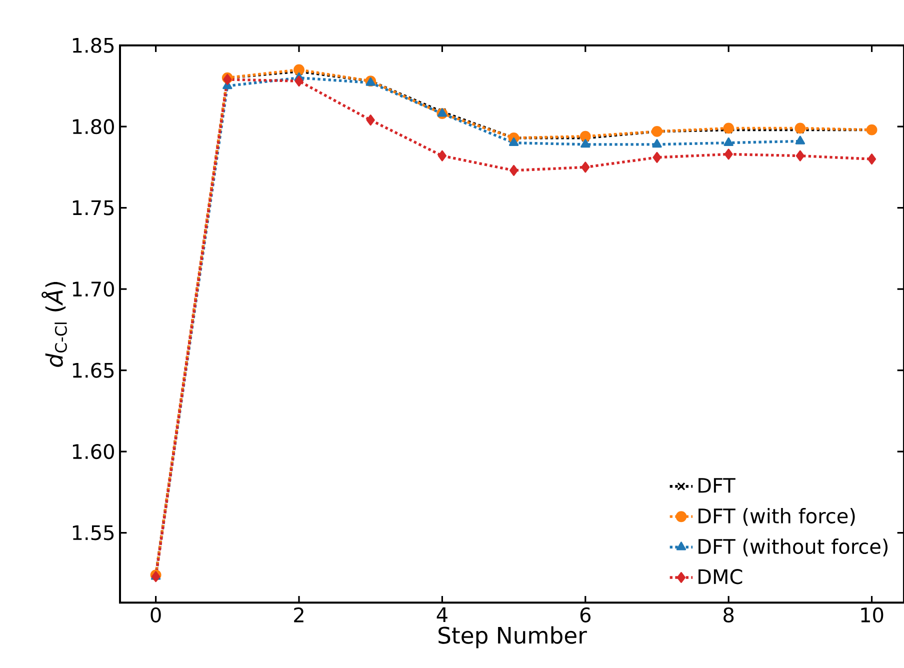 Image resolution: width=904 pixels, height=668 pixels. I want to click on y-tick-label: 1.60, so click(93, 452).